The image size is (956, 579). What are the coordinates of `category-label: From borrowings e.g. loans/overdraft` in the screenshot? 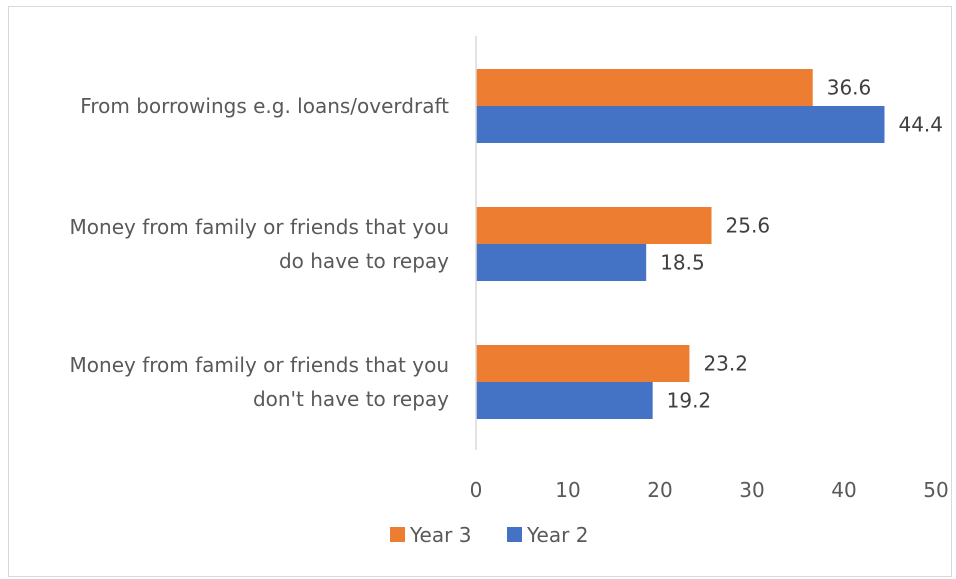 It's located at (264, 106).